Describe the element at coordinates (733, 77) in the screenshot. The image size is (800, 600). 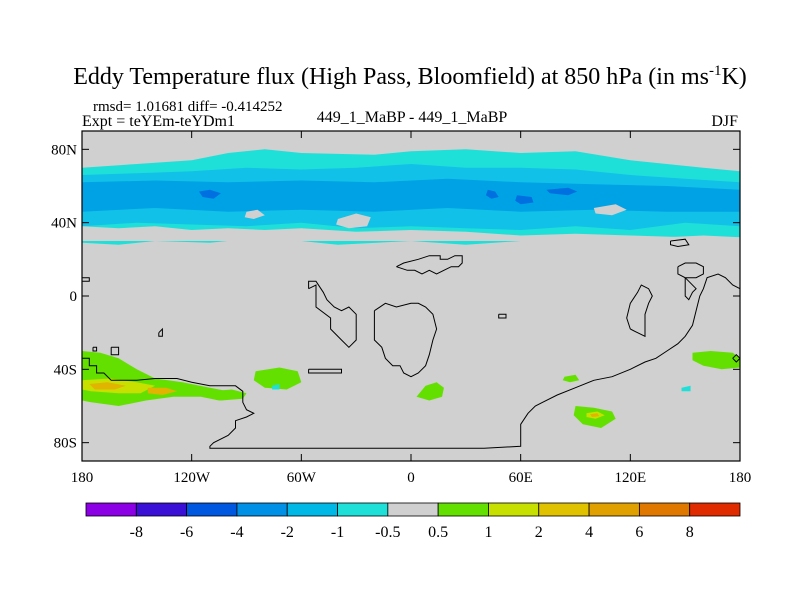
I see `title-end: K)` at that location.